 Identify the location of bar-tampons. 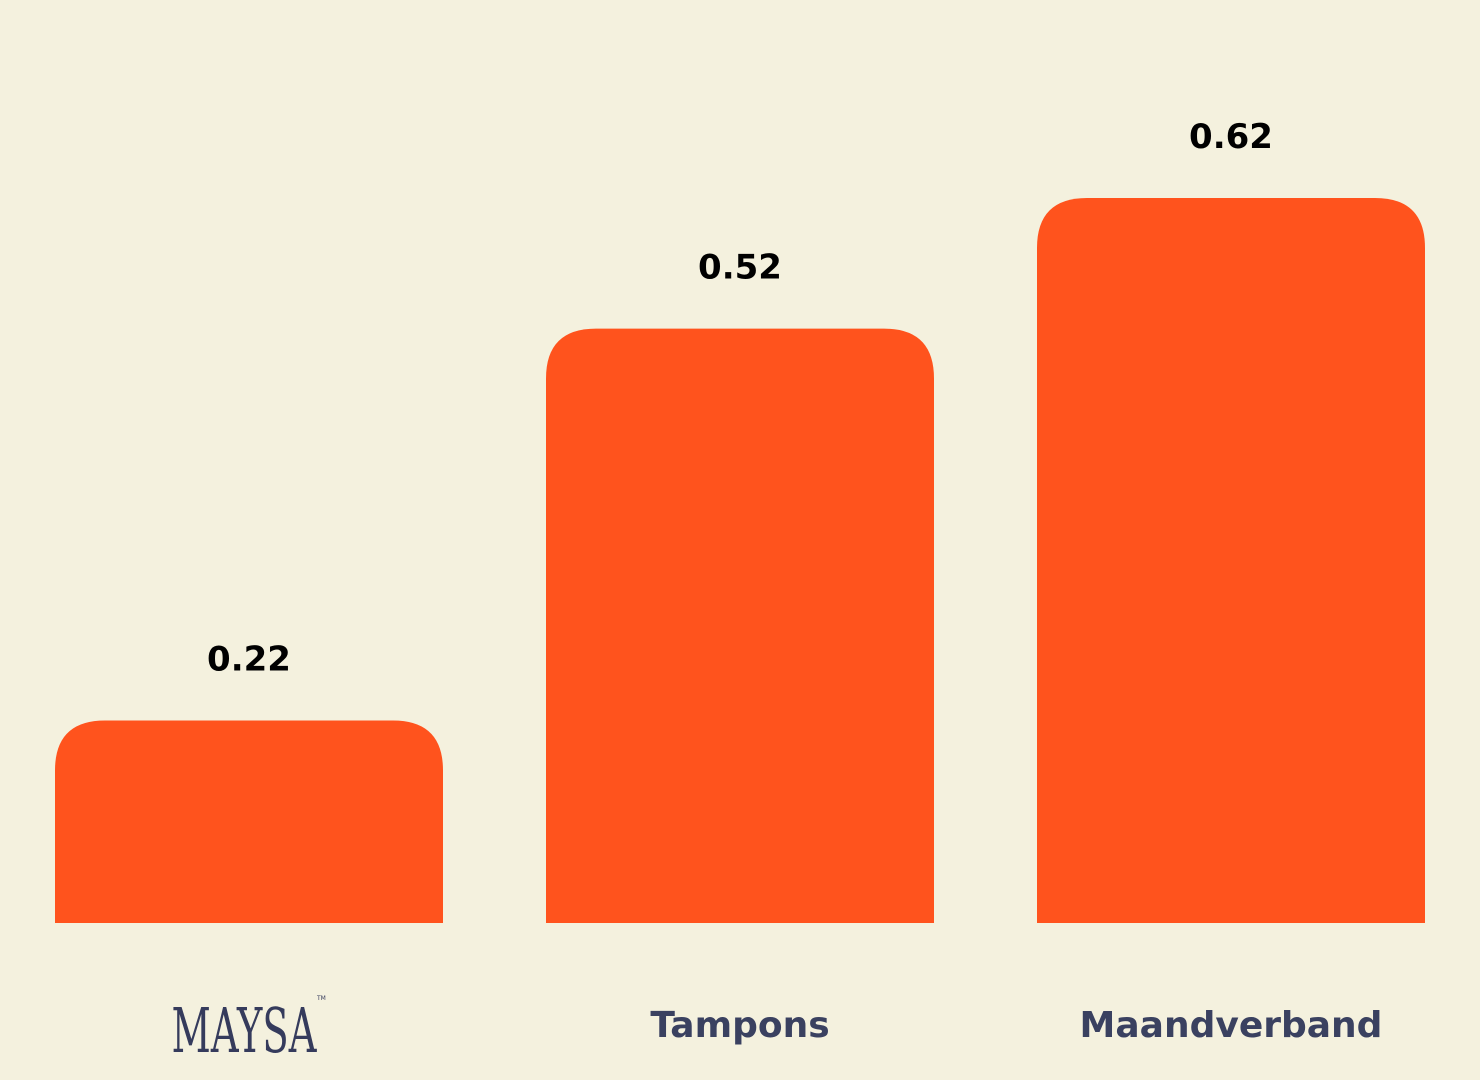
(740, 626).